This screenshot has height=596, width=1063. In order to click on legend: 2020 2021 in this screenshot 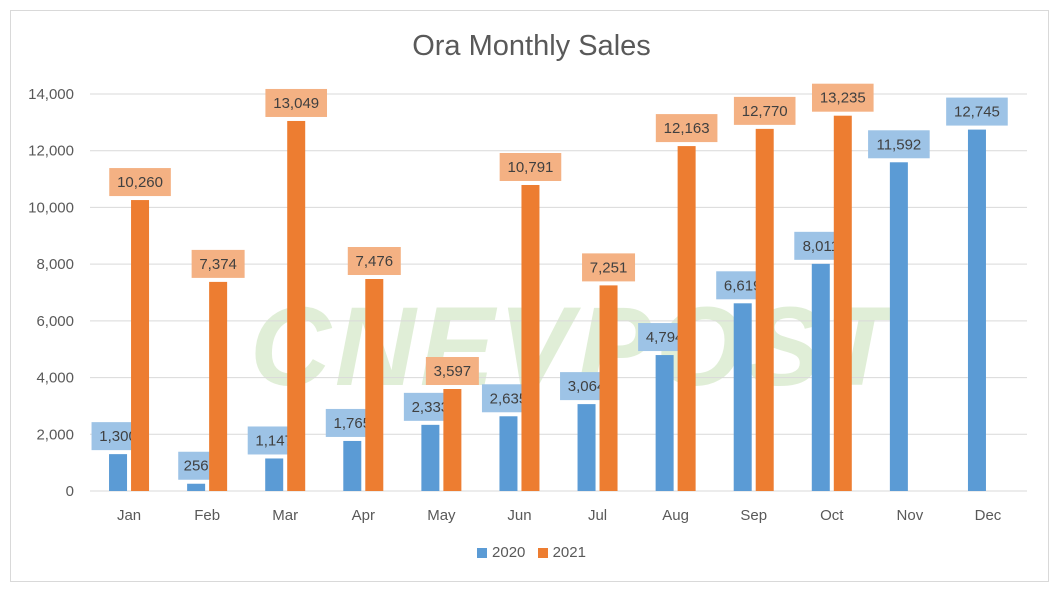, I will do `click(531, 553)`.